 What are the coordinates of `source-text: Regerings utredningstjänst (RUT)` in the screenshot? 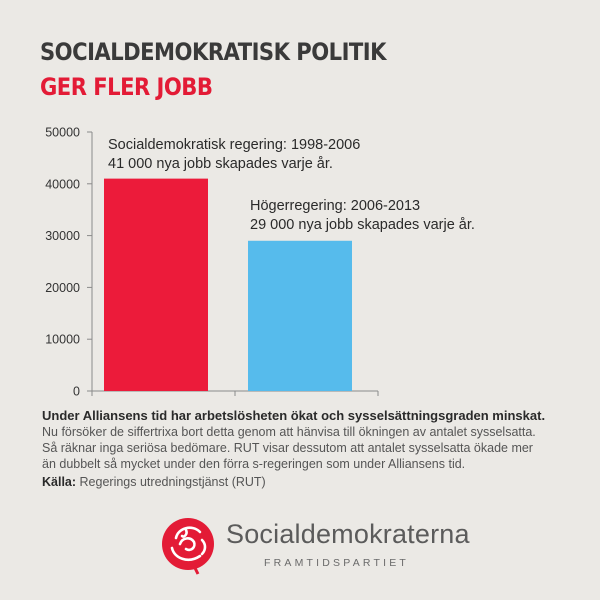 It's located at (172, 482).